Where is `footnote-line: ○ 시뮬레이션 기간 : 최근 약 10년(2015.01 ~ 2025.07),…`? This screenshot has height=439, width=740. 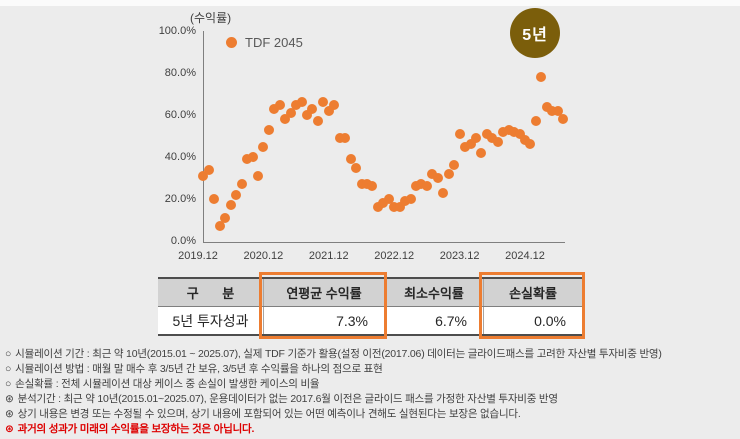 footnote-line: ○ 시뮬레이션 기간 : 최근 약 10년(2015.01 ~ 2025.07),… is located at coordinates (372, 354).